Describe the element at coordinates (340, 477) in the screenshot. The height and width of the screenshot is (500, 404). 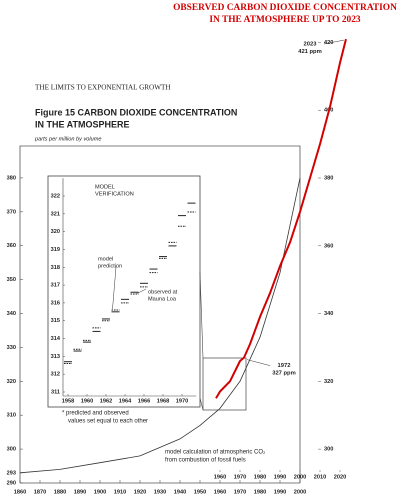
I see `x-tick-label: 2020` at that location.